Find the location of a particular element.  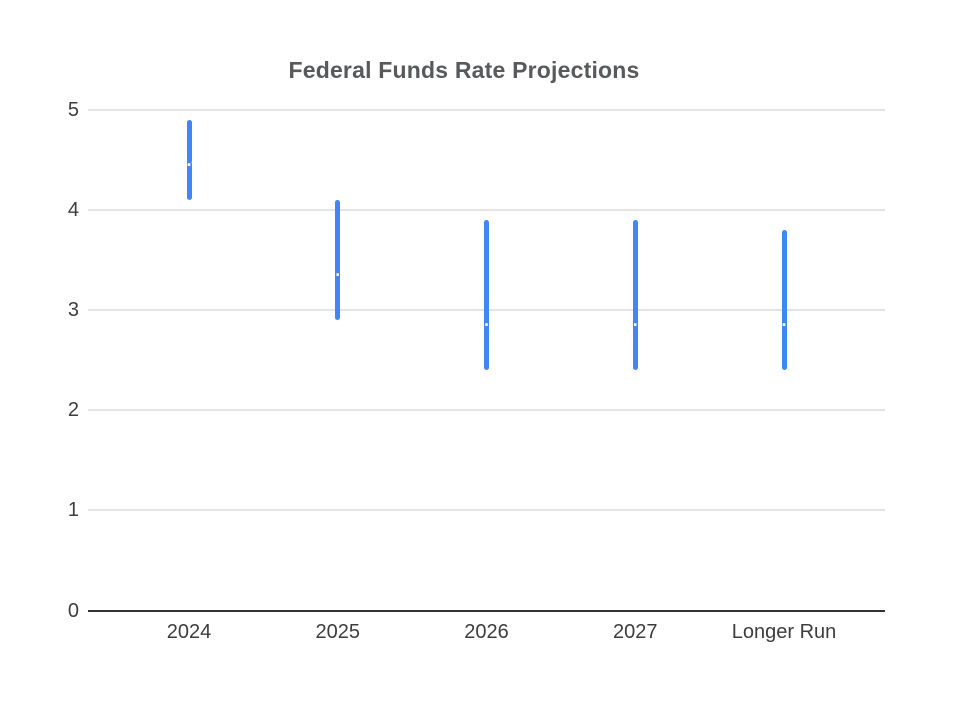

y-axis-tick-label-0: 0 is located at coordinates (73, 610).